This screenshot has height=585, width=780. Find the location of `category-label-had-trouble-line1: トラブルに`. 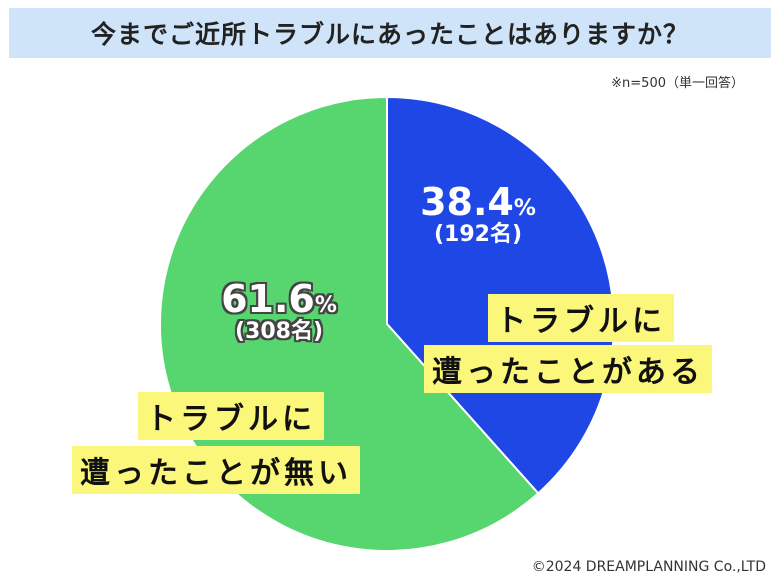

category-label-had-trouble-line1: トラブルに is located at coordinates (581, 318).